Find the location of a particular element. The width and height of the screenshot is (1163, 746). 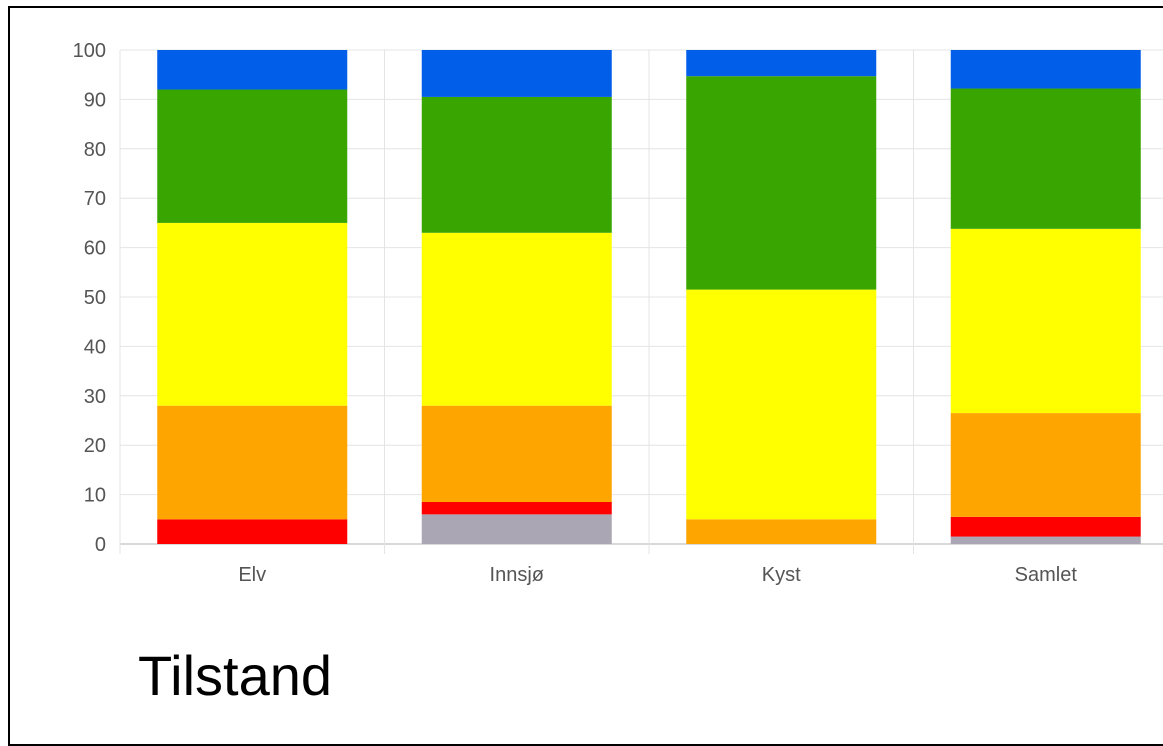

y-tick-label: 0 is located at coordinates (100, 545).